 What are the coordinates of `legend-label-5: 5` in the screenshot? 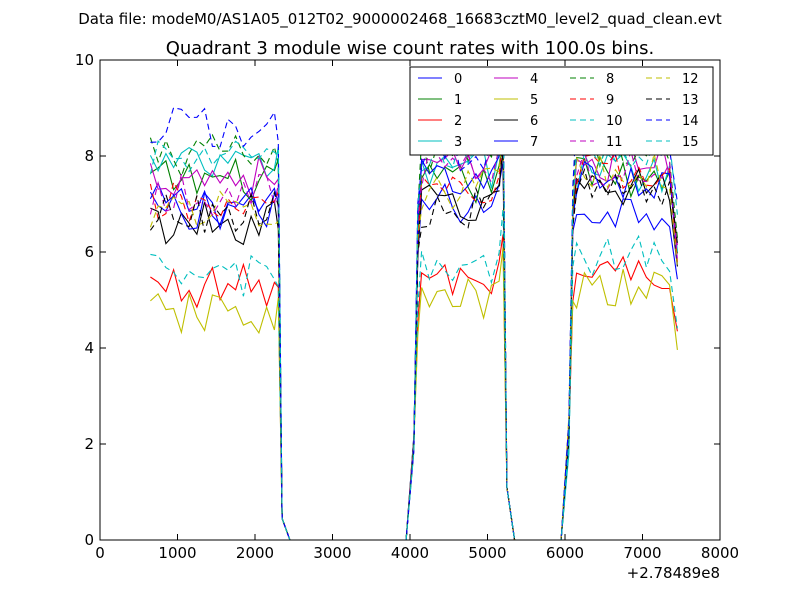 It's located at (534, 100).